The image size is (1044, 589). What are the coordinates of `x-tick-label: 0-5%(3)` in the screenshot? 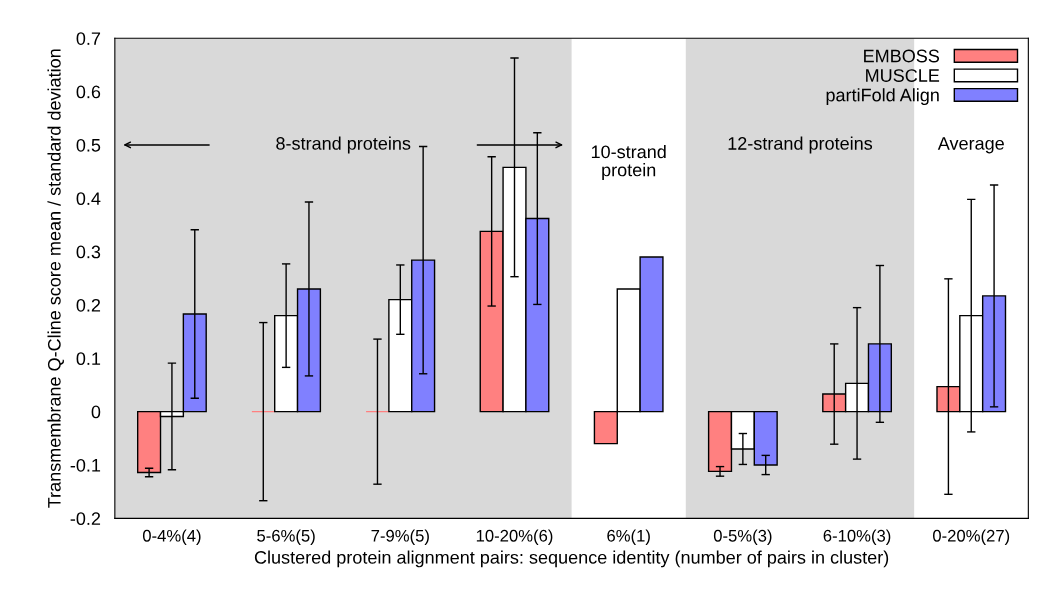 It's located at (742, 537).